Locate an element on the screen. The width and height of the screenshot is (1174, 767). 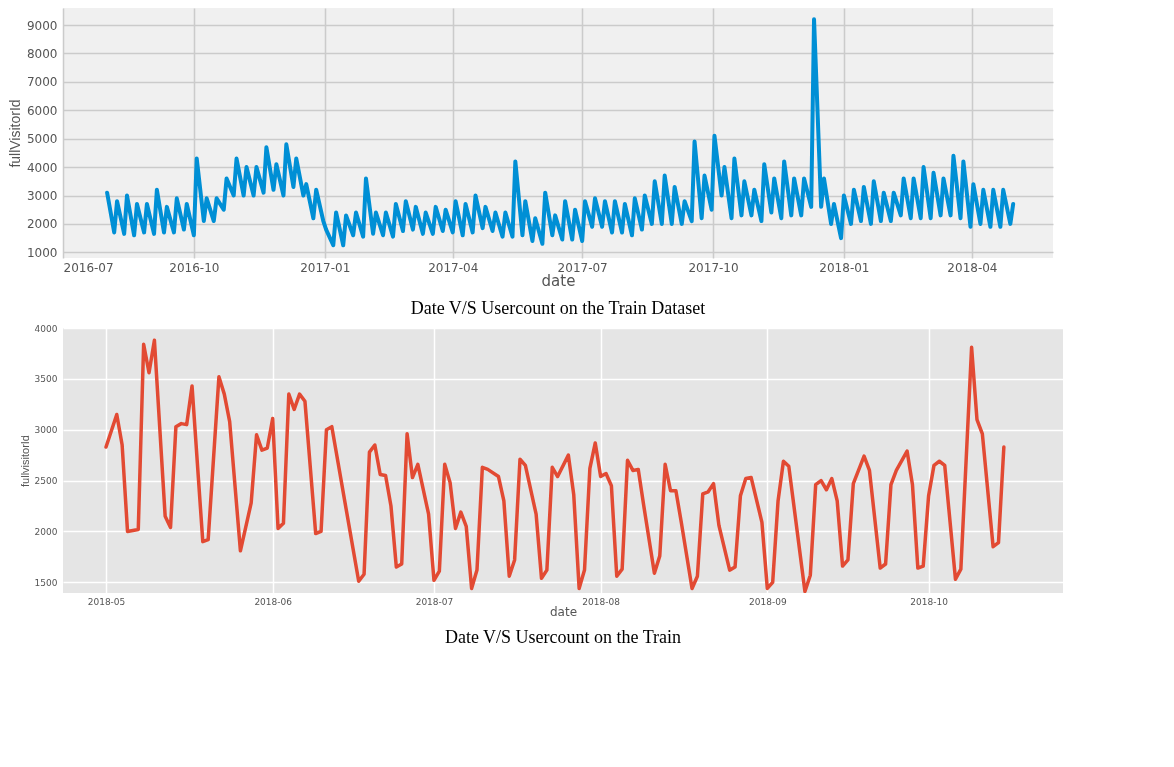
y-axis-title: fullVisitorId is located at coordinates (14, 133).